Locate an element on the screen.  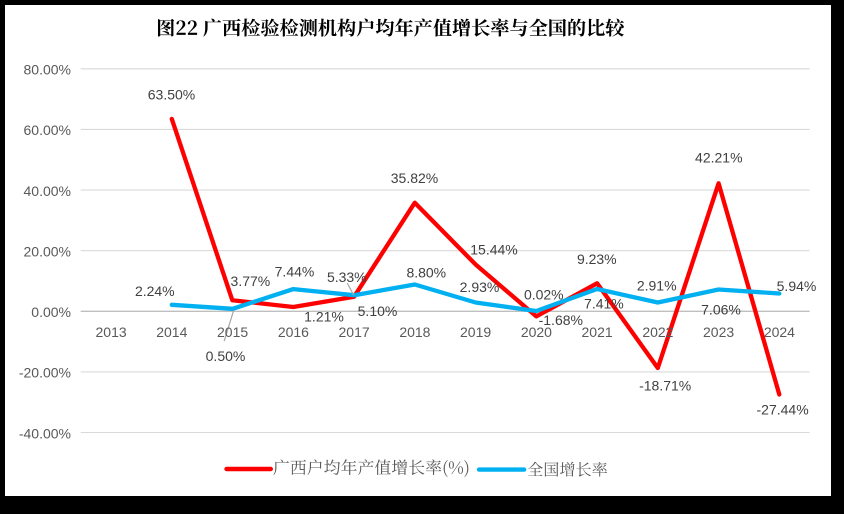
svg-text: 1.21% is located at coordinates (324, 317).